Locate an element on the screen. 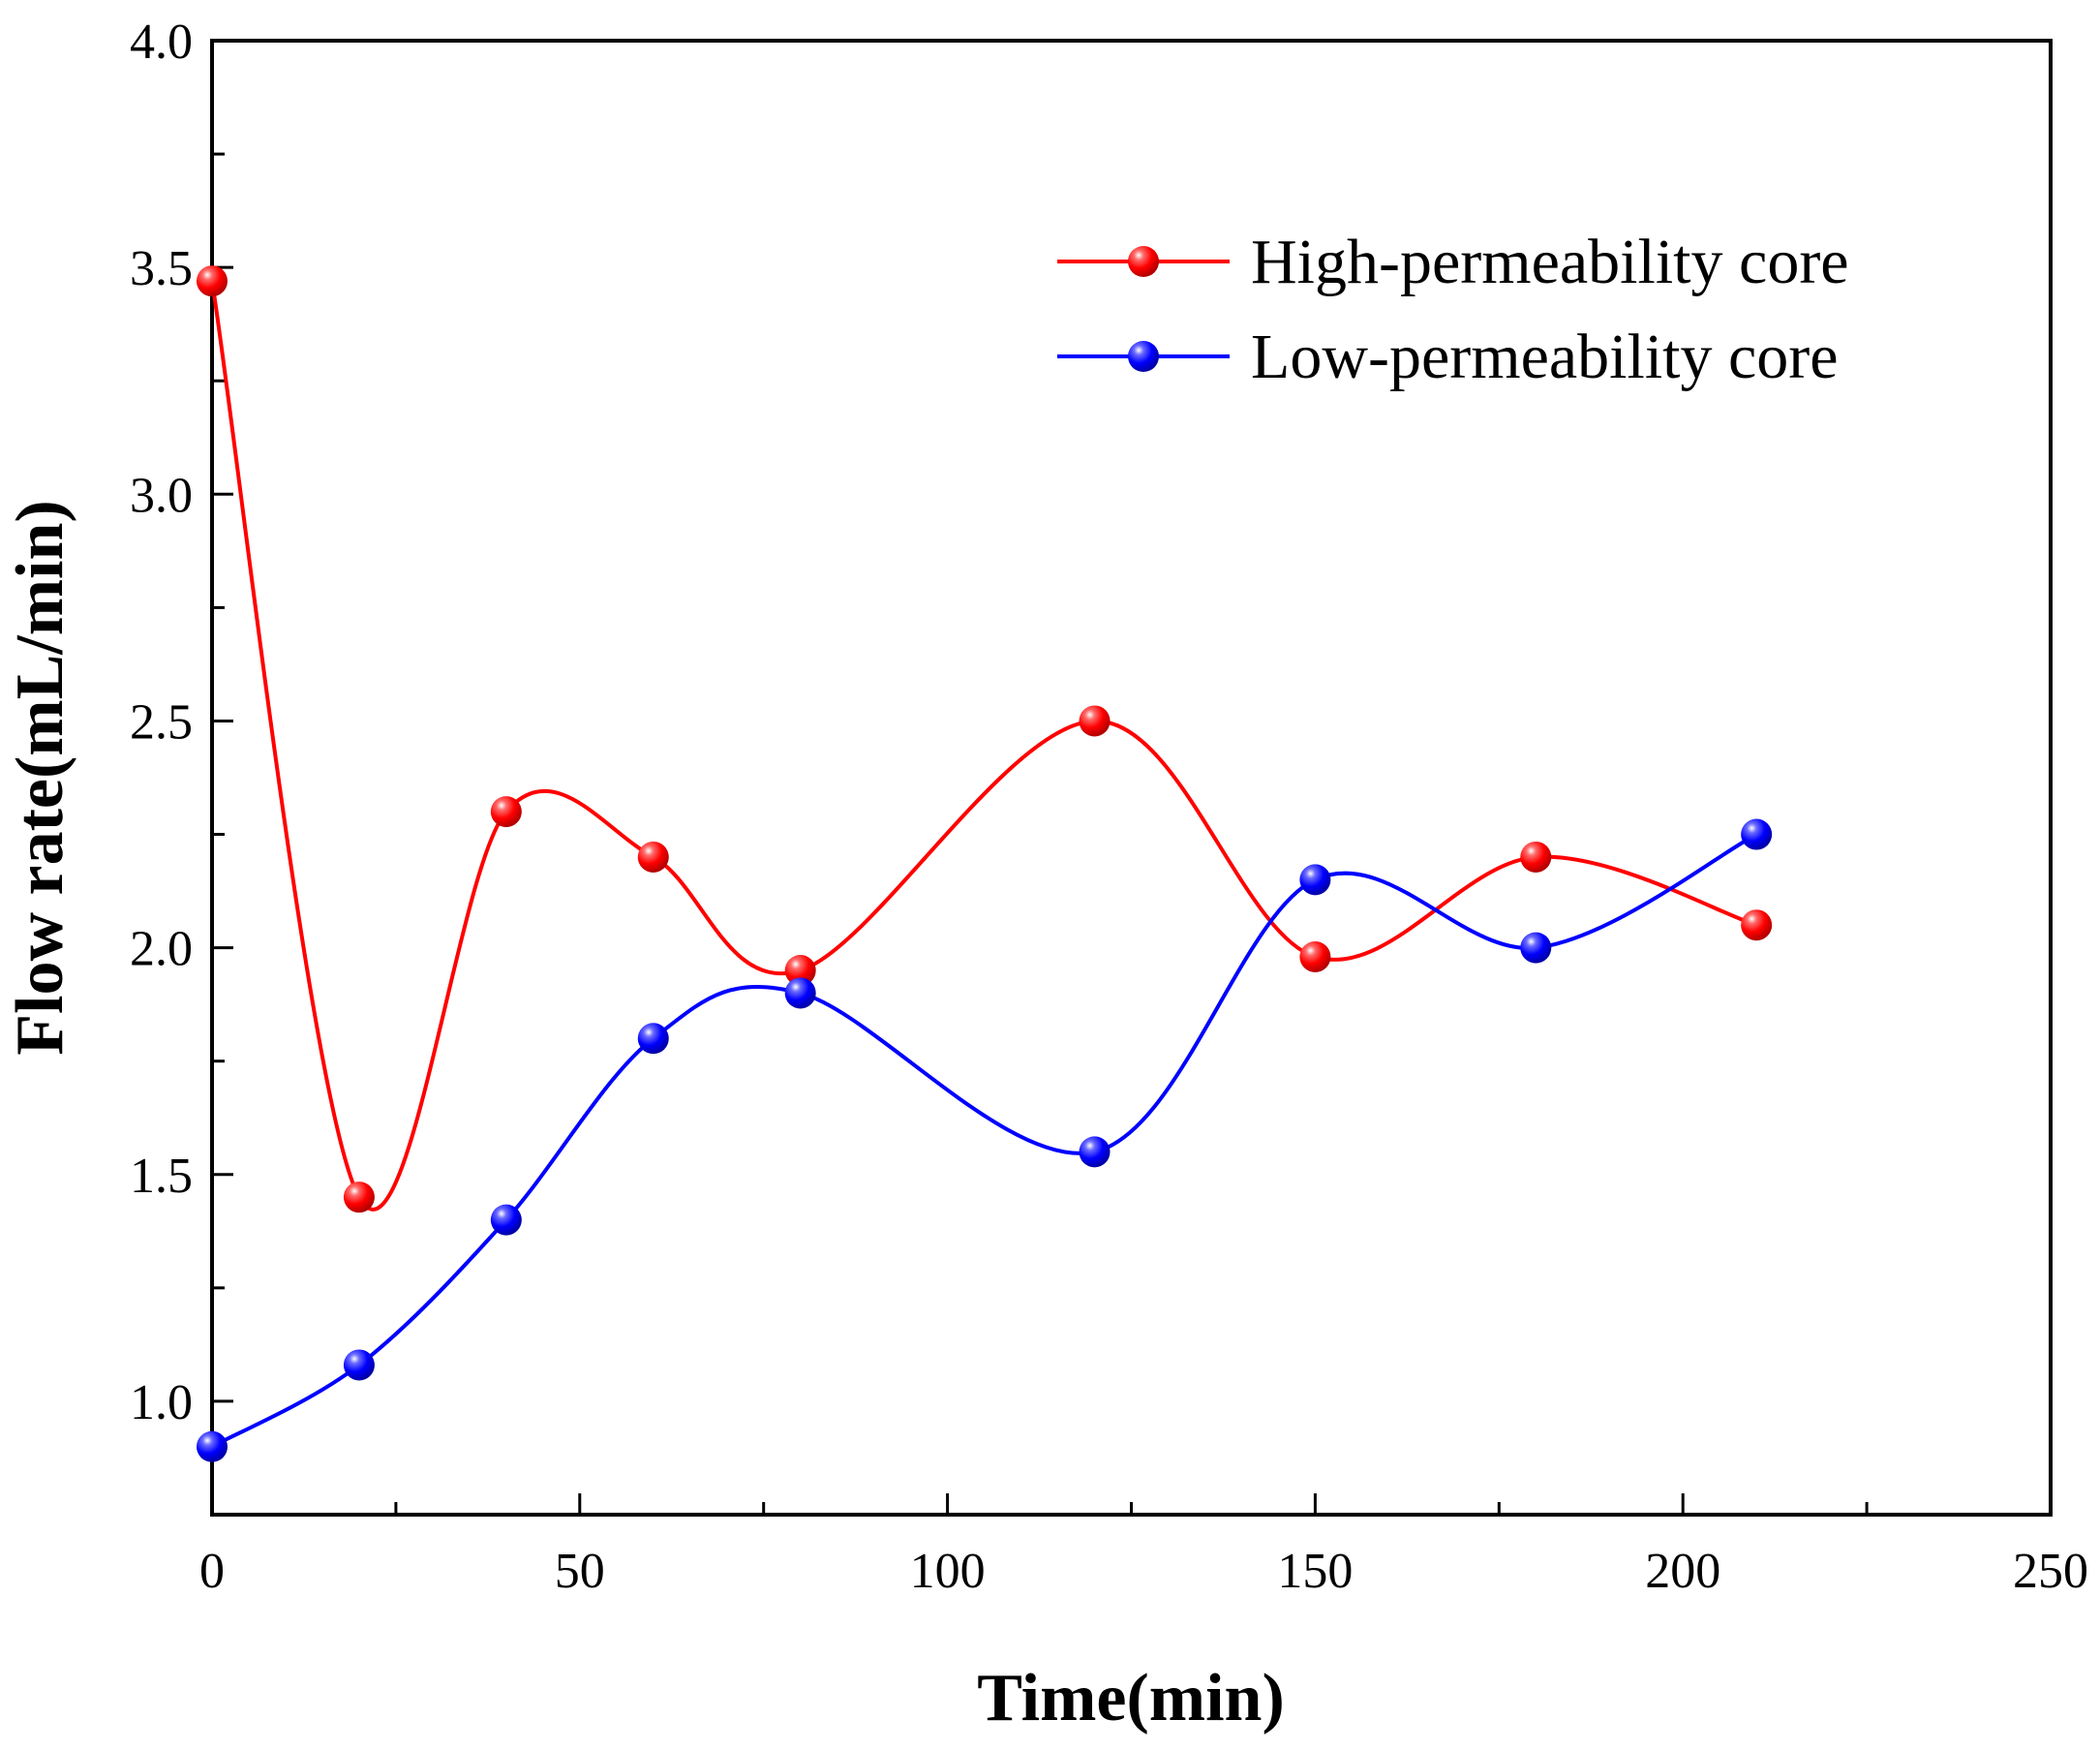  x-tick-label: 50 is located at coordinates (580, 1571).